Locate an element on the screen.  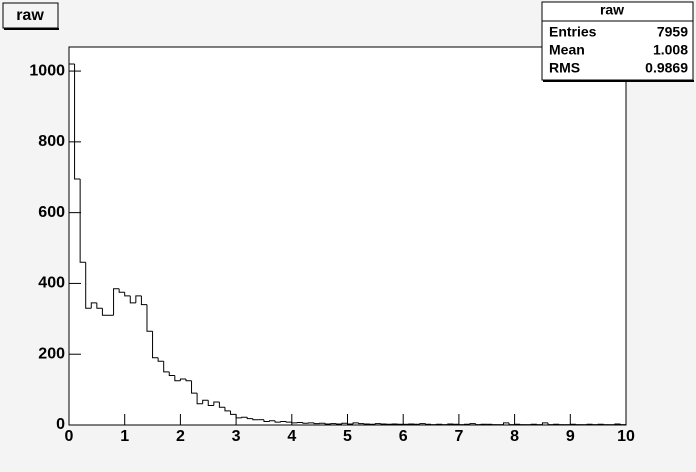
x-tick-label: 2 is located at coordinates (180, 436).